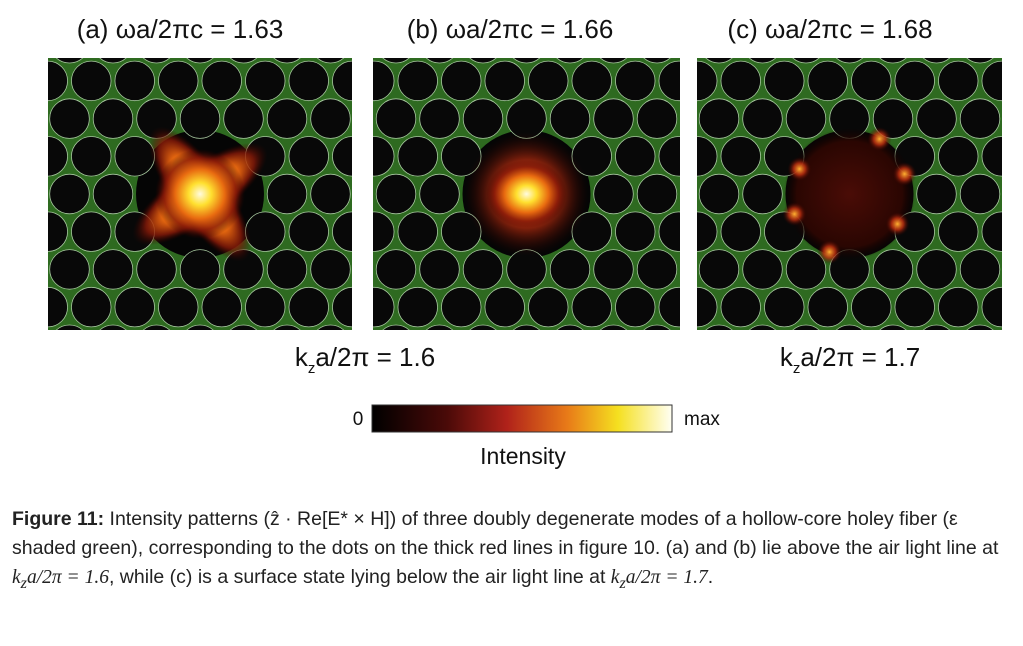 This screenshot has height=646, width=1023. I want to click on glow, so click(200, 194).